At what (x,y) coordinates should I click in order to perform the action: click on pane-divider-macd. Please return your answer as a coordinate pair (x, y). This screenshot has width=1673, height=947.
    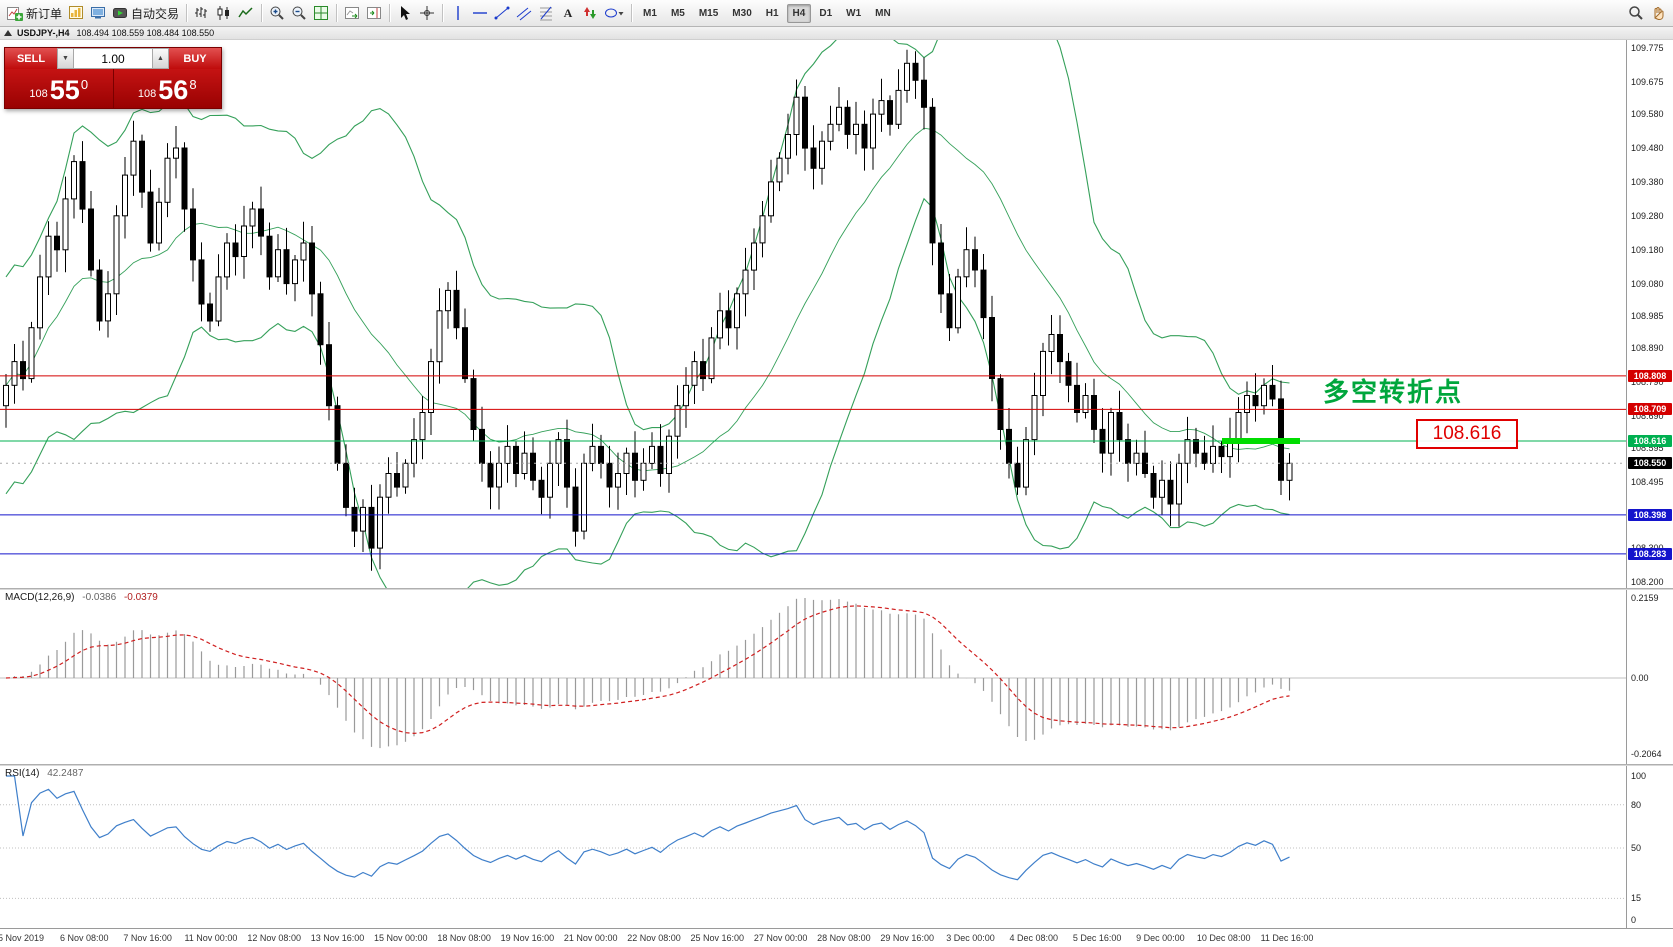
    Looking at the image, I should click on (836, 589).